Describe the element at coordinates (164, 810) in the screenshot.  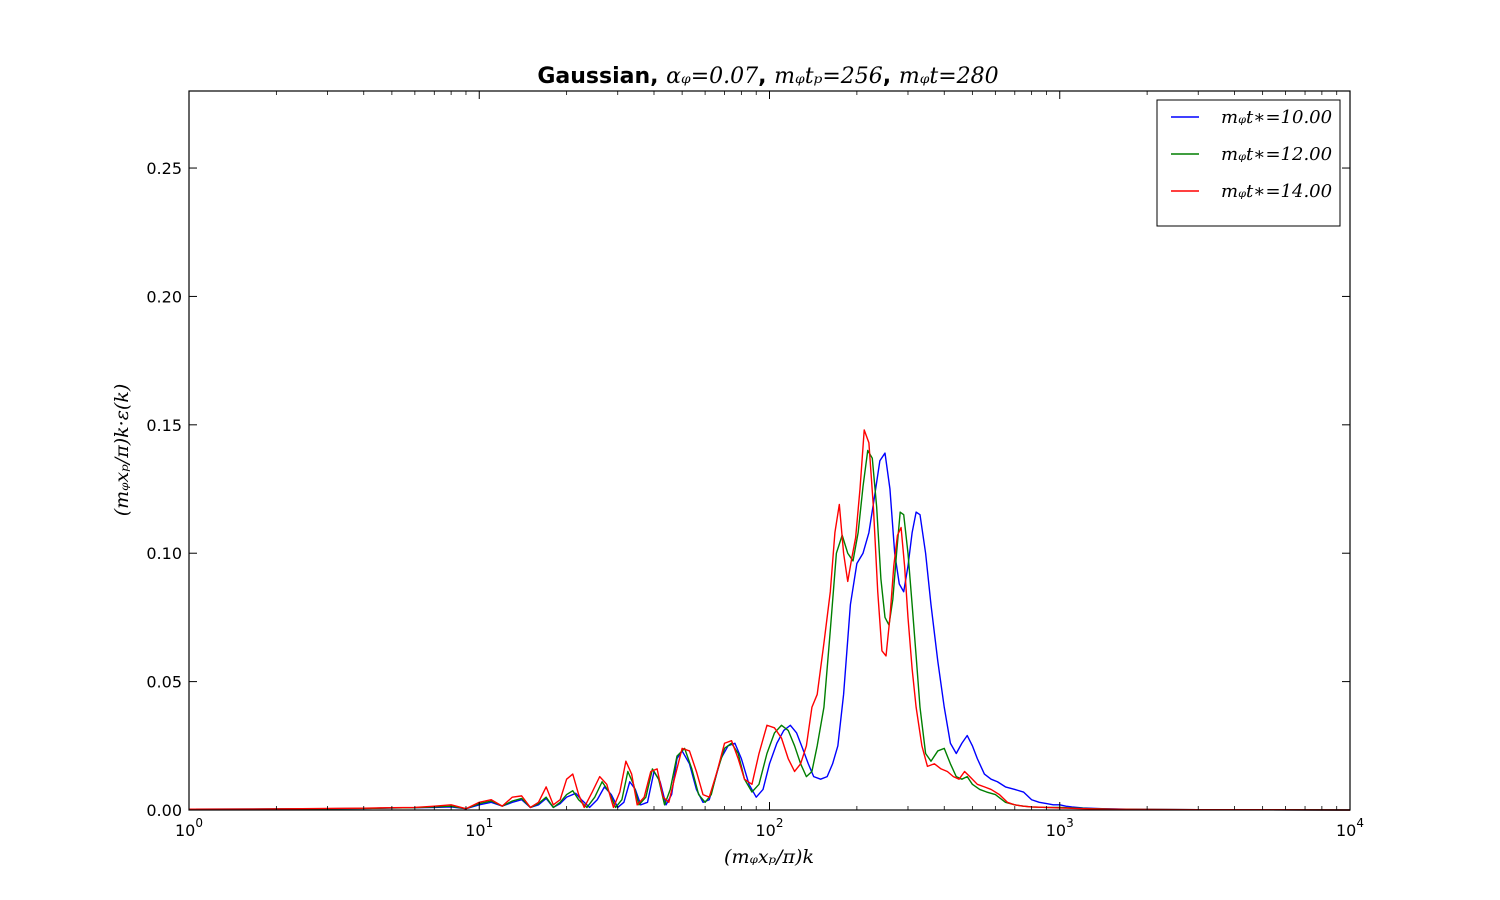
I see `y-tick-label: 0.00` at that location.